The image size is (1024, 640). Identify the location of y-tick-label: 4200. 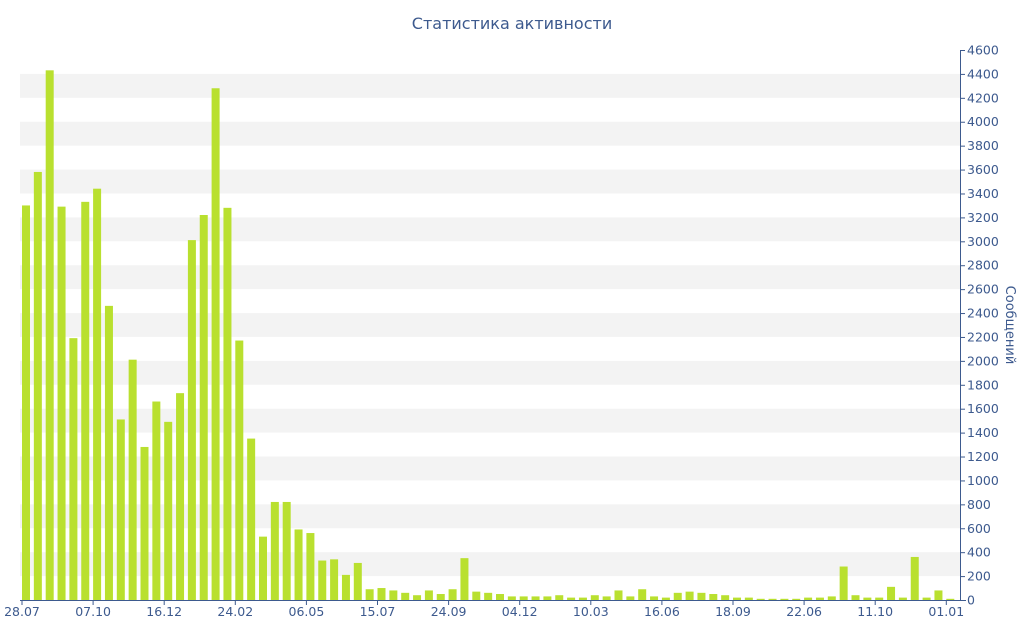
(983, 97).